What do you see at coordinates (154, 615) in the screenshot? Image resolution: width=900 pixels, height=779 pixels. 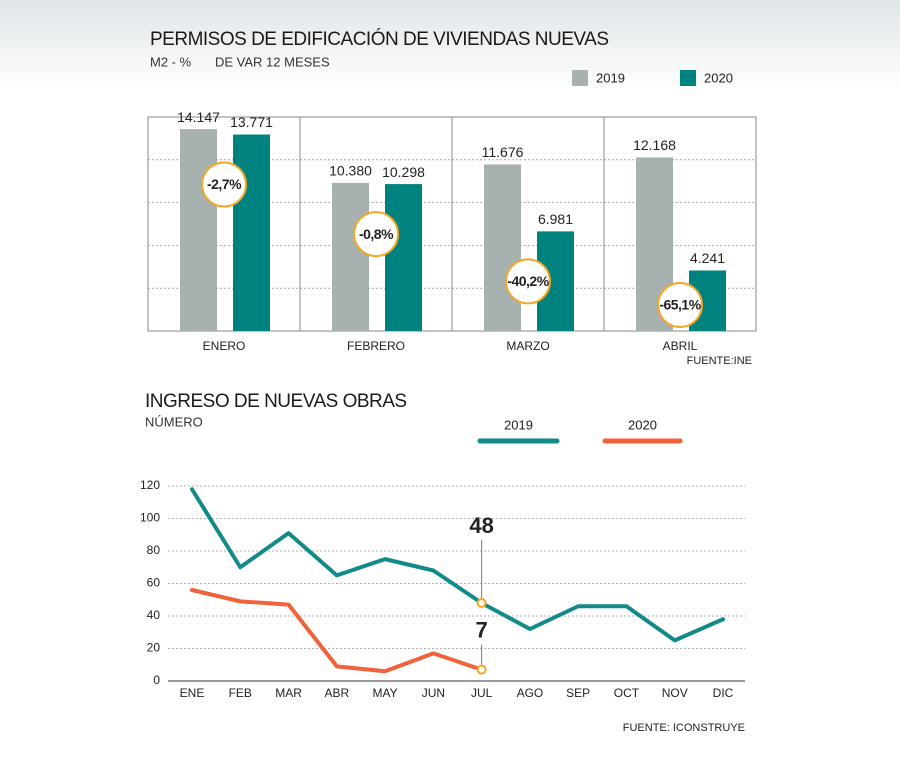 I see `y-tick-label: 40` at bounding box center [154, 615].